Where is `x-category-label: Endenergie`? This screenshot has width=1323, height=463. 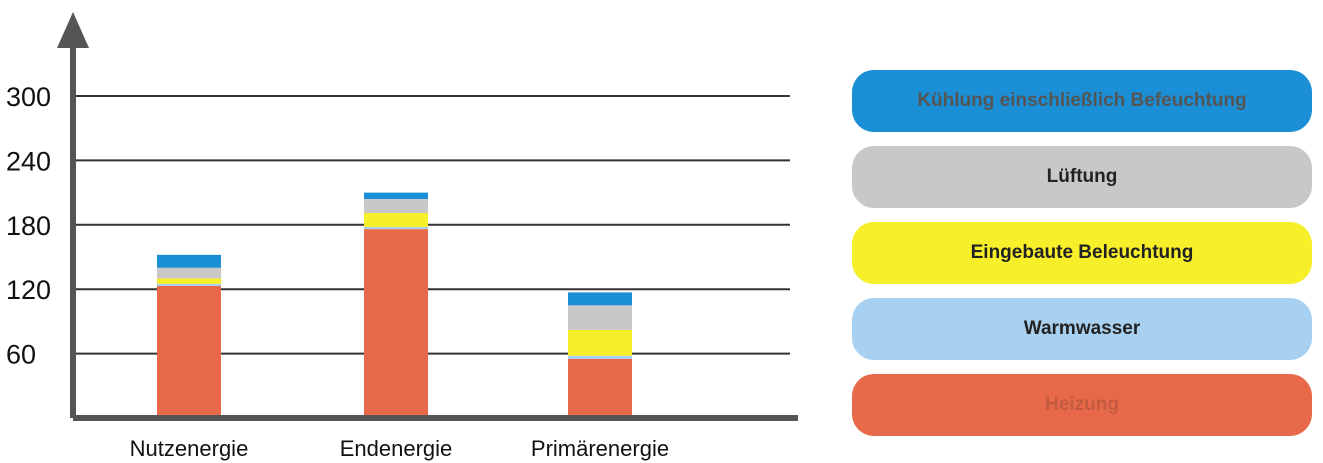 x-category-label: Endenergie is located at coordinates (396, 448).